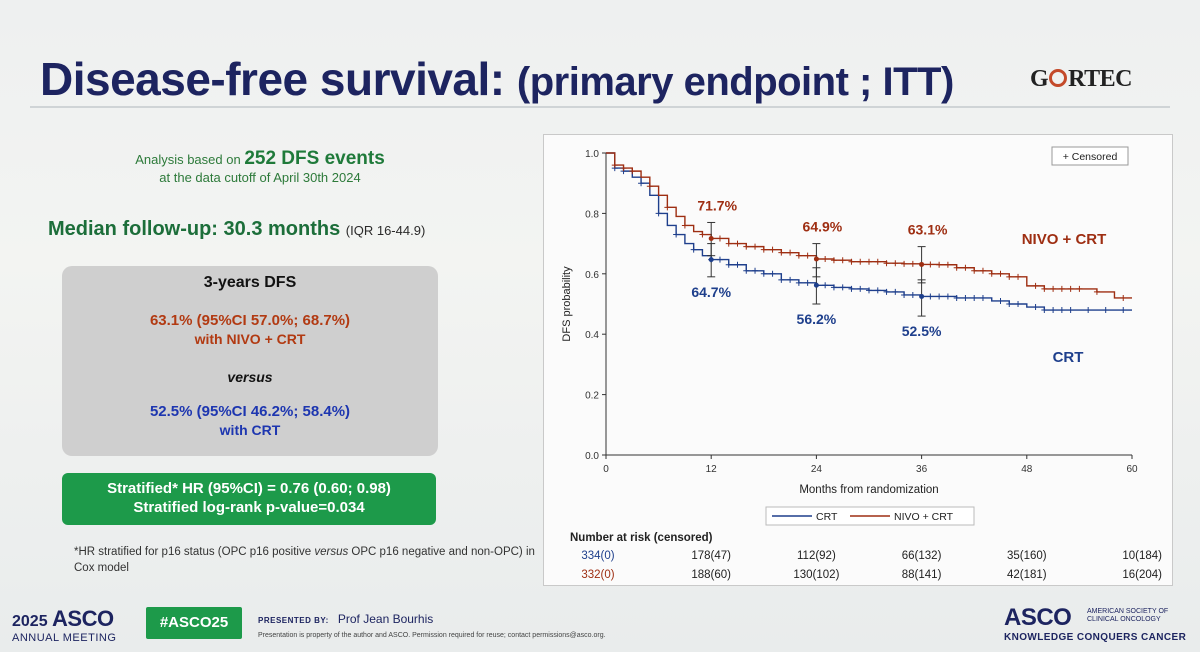  Describe the element at coordinates (1068, 357) in the screenshot. I see `series-label-crt: CRT` at that location.